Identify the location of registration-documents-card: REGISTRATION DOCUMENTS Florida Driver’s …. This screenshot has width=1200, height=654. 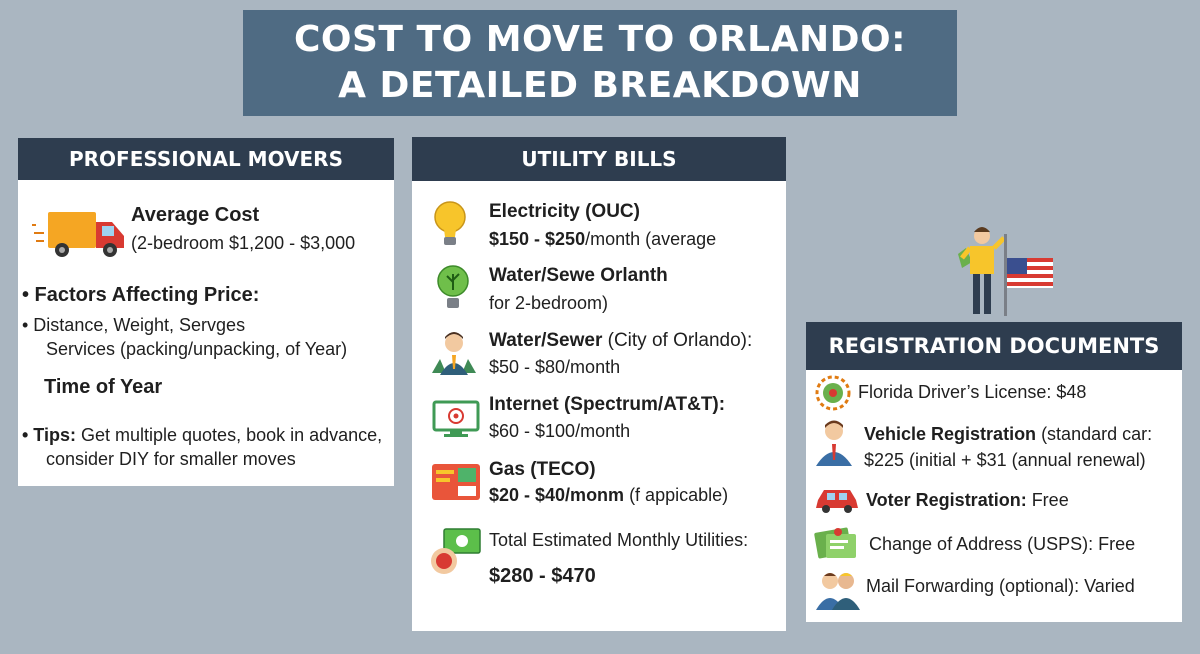
(994, 472).